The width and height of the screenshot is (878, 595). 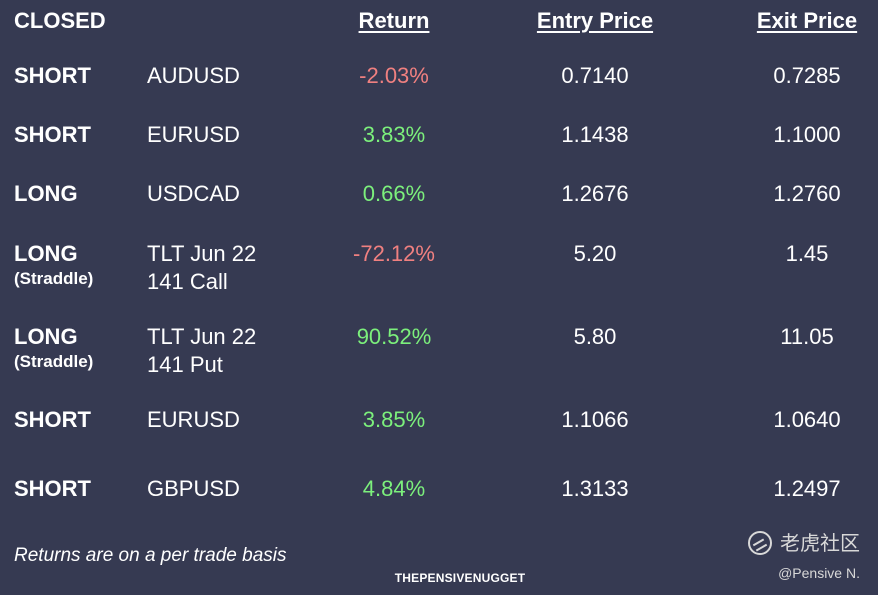 I want to click on author-handle: @Pensive N., so click(x=819, y=573).